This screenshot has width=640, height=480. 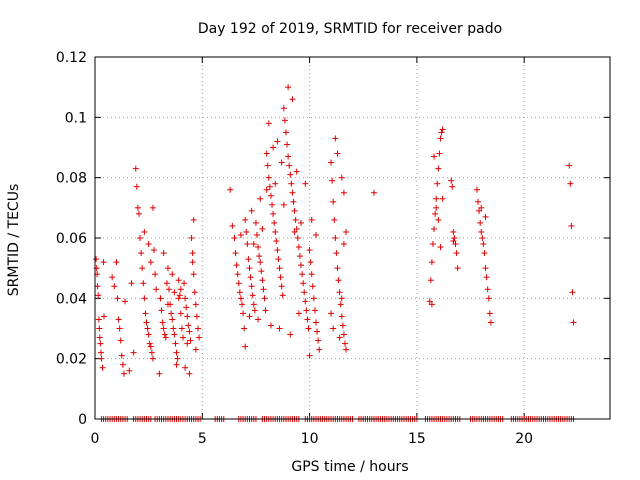 What do you see at coordinates (71, 58) in the screenshot?
I see `y-tick-label: 0.12` at bounding box center [71, 58].